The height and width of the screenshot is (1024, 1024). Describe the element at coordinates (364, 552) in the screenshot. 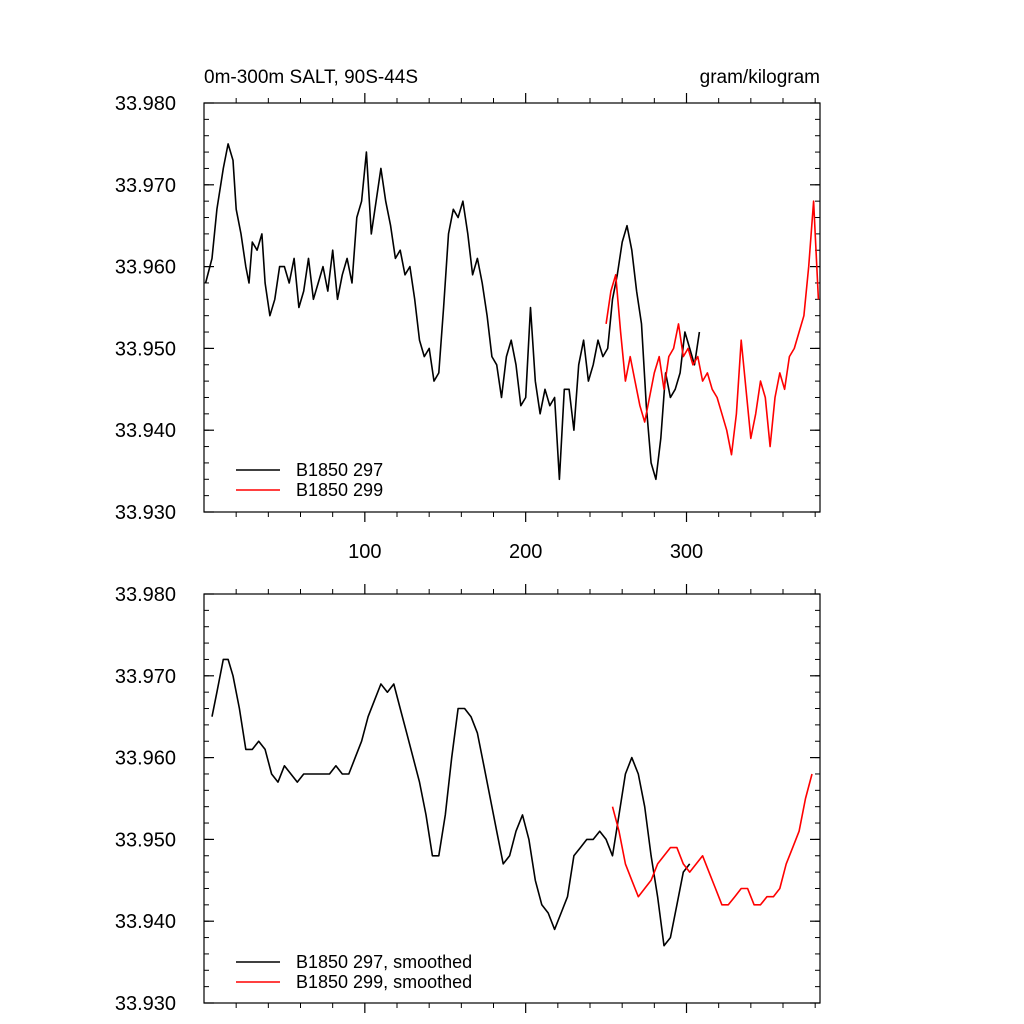

I see `x-tick-label: 100` at that location.